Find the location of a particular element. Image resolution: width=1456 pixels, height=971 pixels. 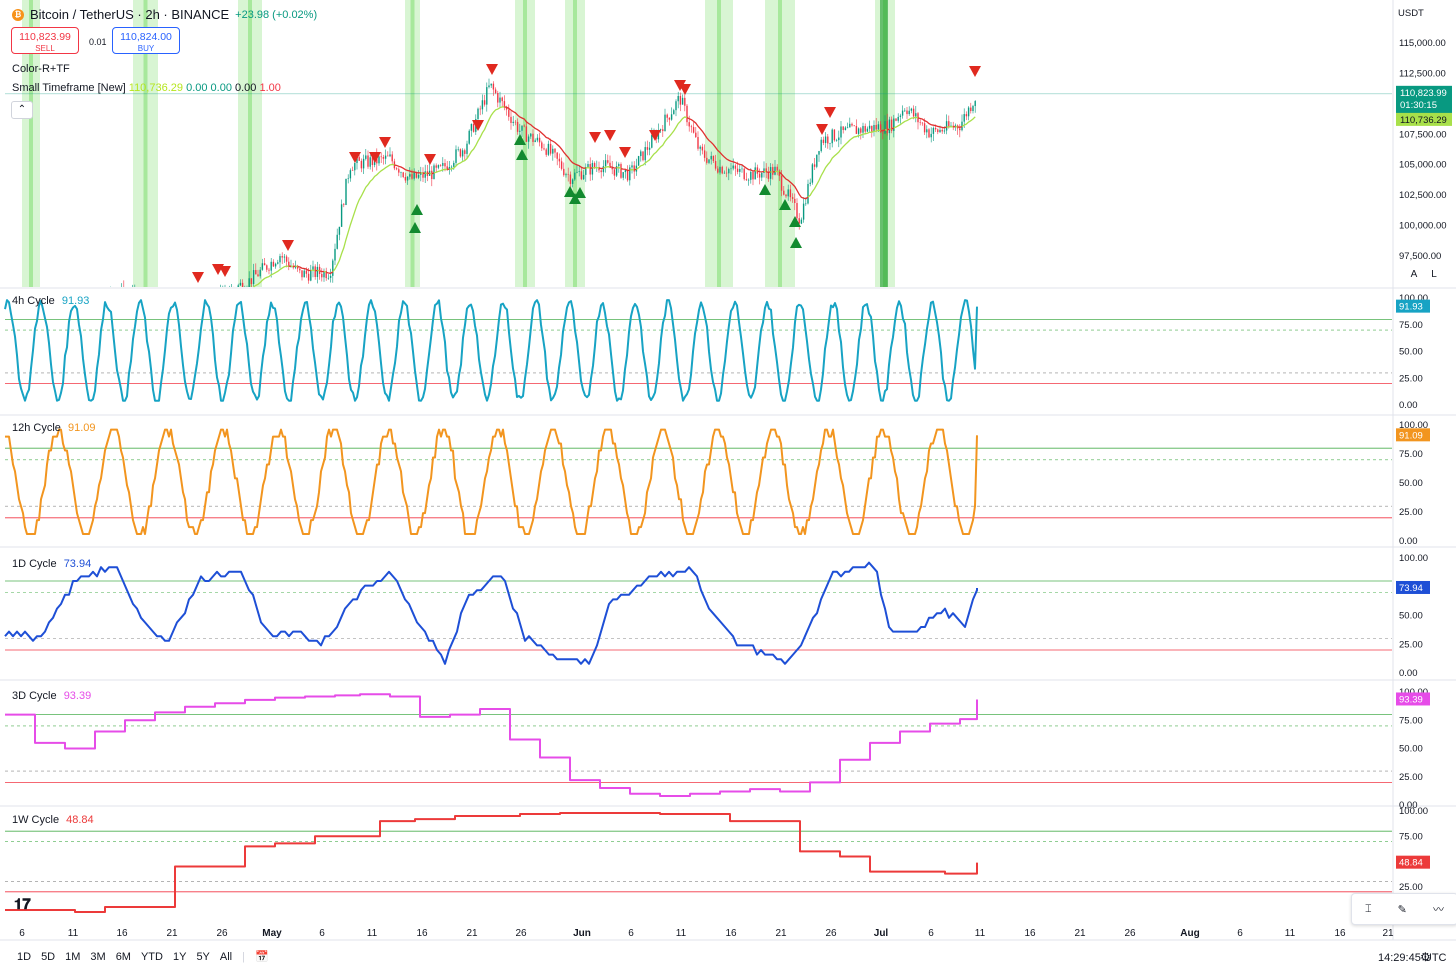

buy-button: 110,824.00 BUY is located at coordinates (146, 40).